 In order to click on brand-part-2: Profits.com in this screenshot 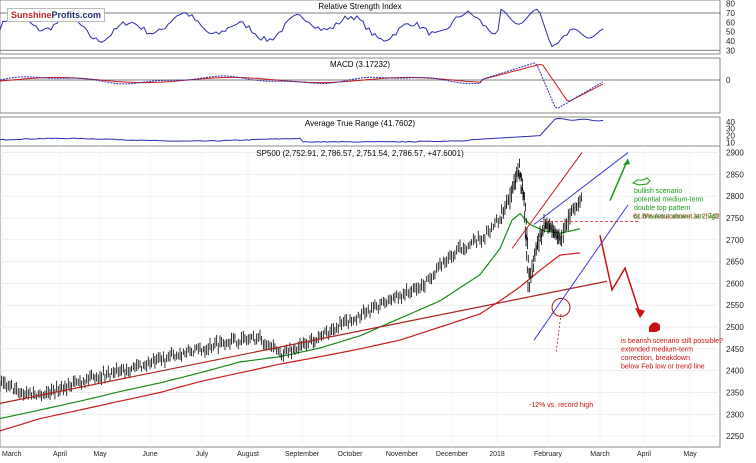, I will do `click(76, 15)`.